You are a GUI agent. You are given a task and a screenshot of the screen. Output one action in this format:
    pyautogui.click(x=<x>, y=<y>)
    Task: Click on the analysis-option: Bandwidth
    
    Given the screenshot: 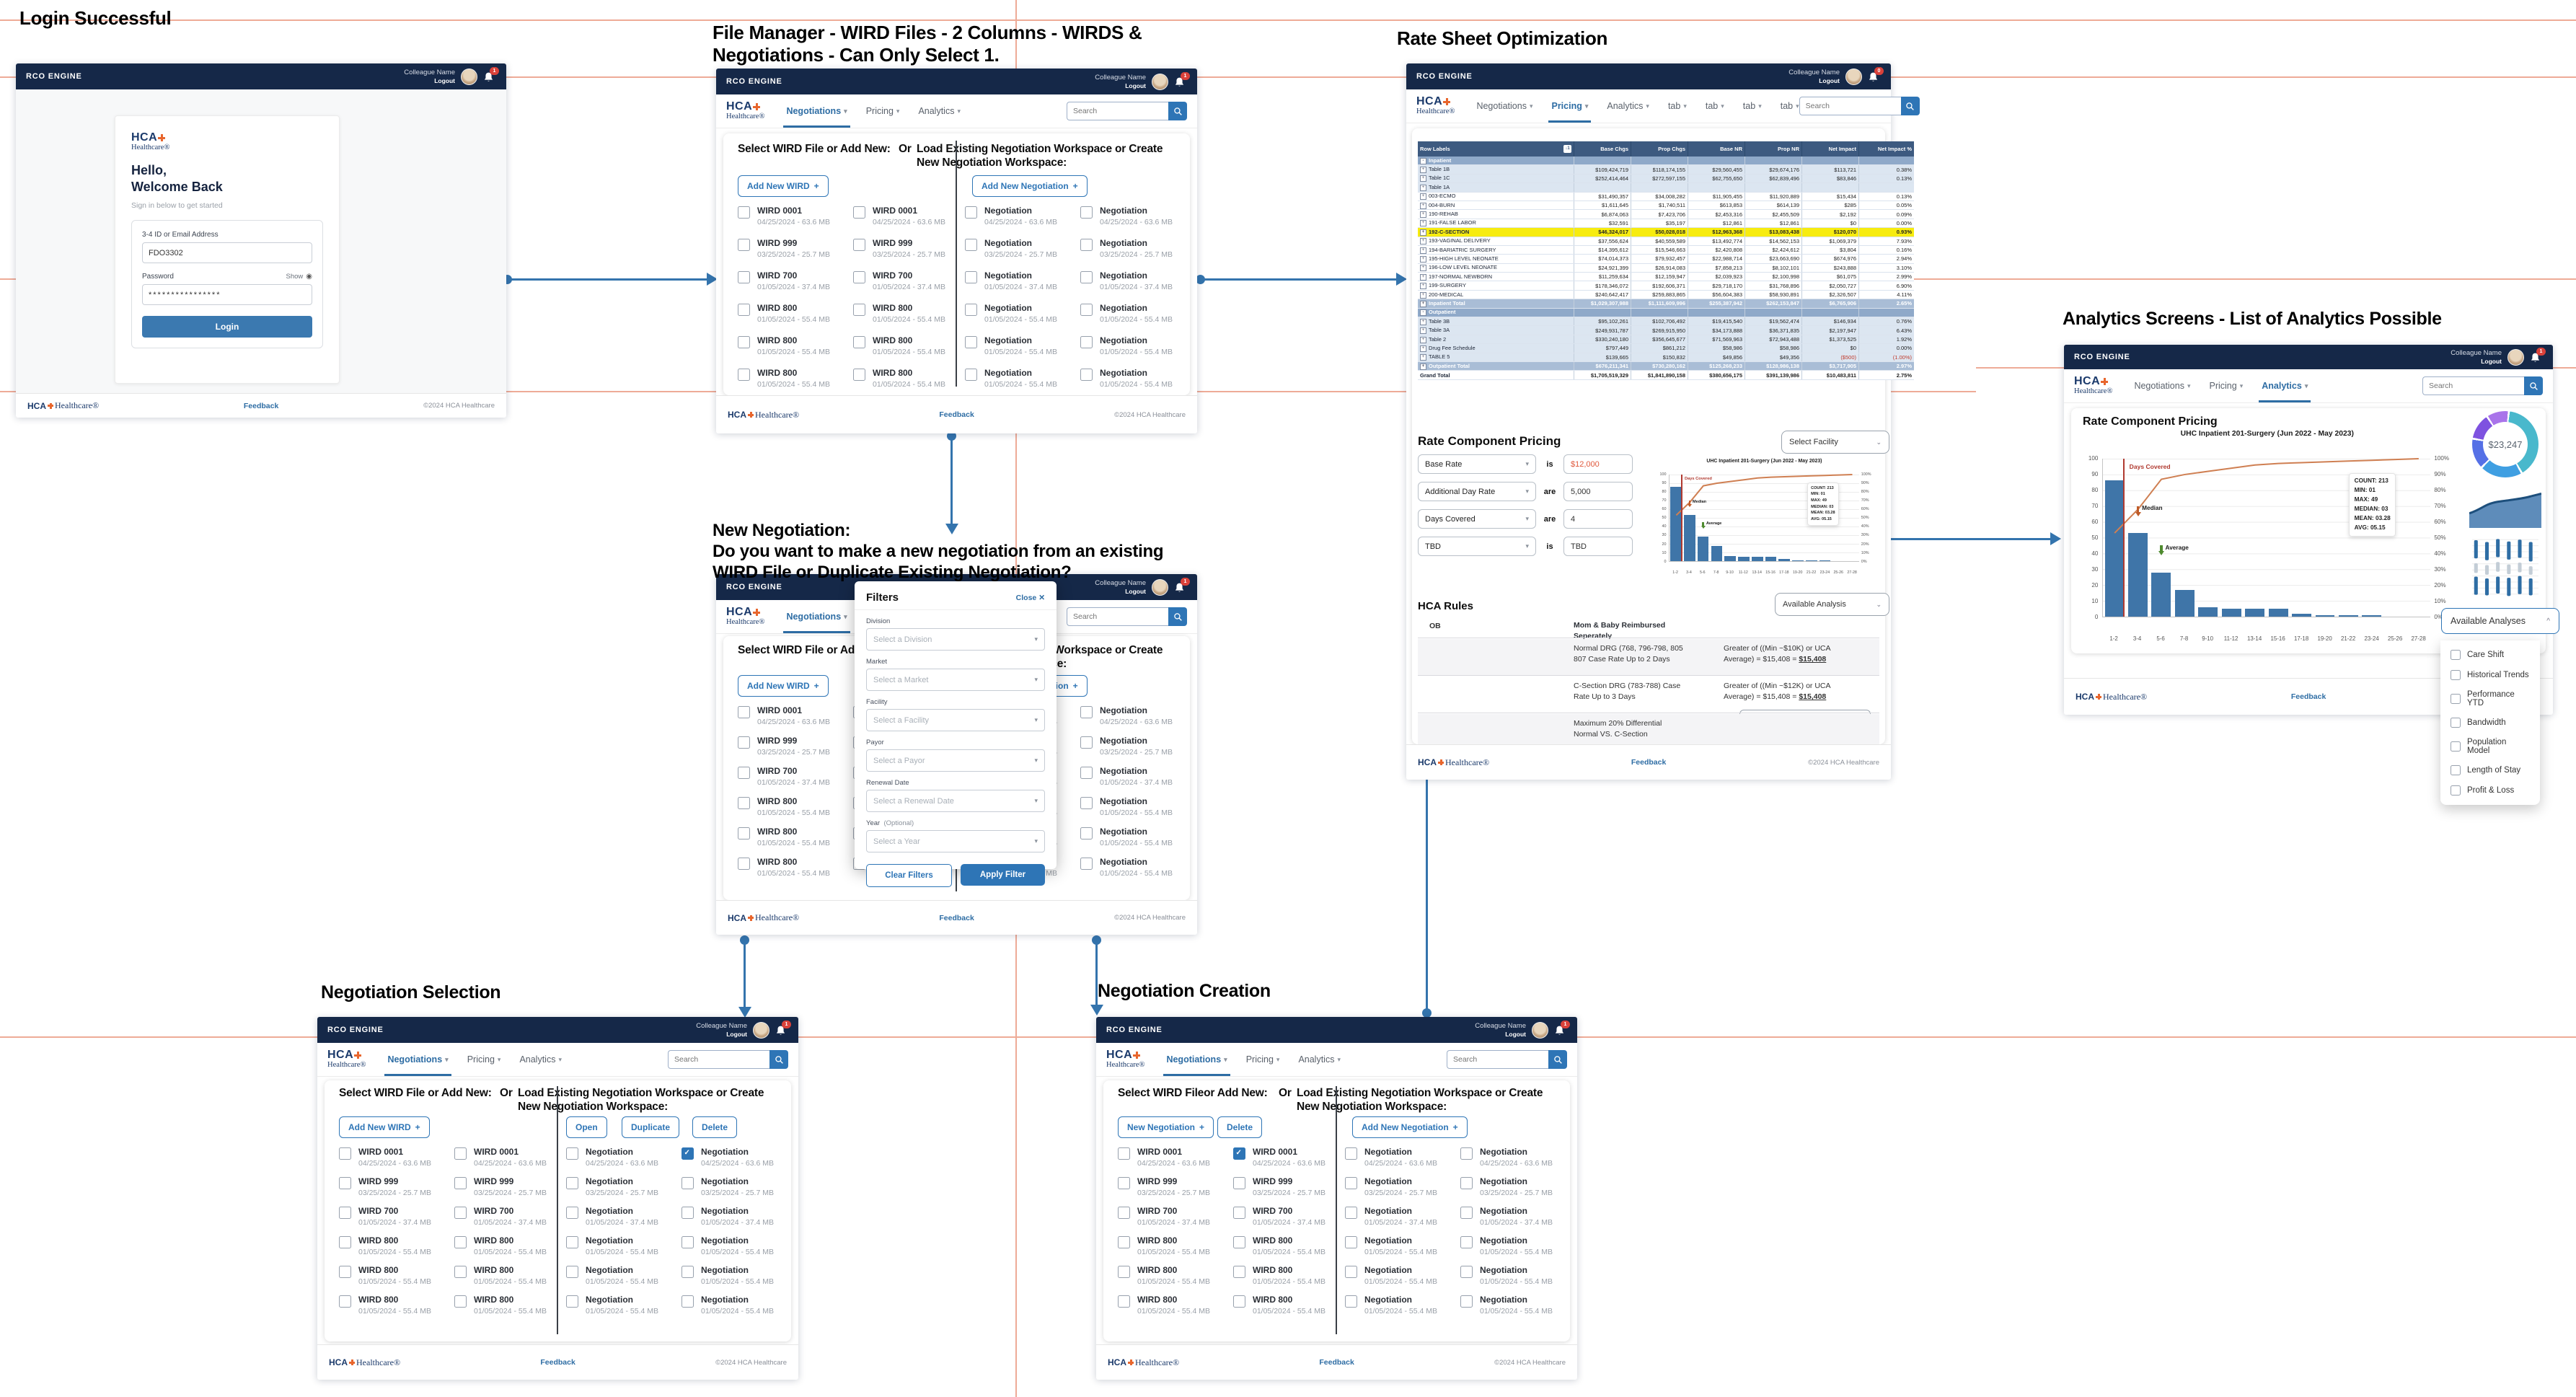 What is the action you would take?
    pyautogui.click(x=2490, y=723)
    